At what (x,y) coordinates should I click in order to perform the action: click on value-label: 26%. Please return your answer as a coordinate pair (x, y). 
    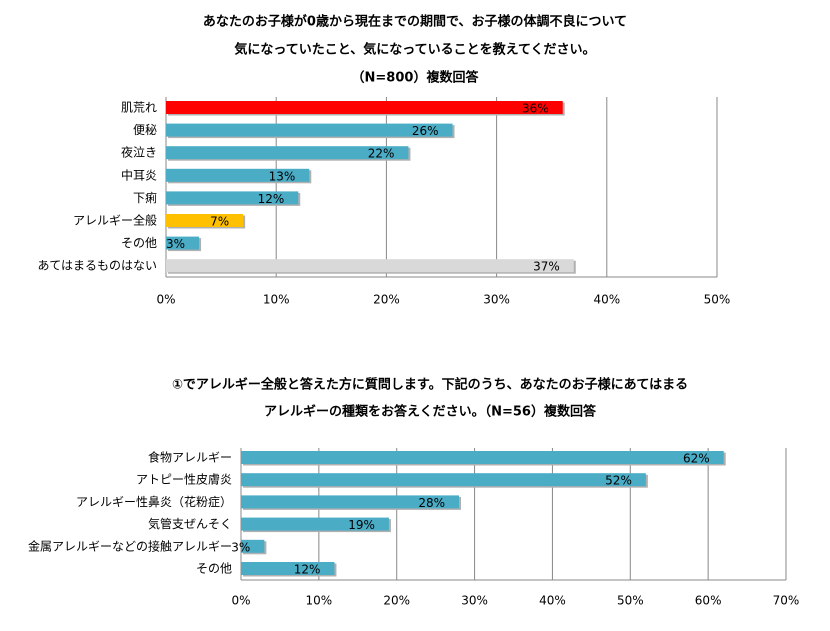
    Looking at the image, I should click on (425, 131).